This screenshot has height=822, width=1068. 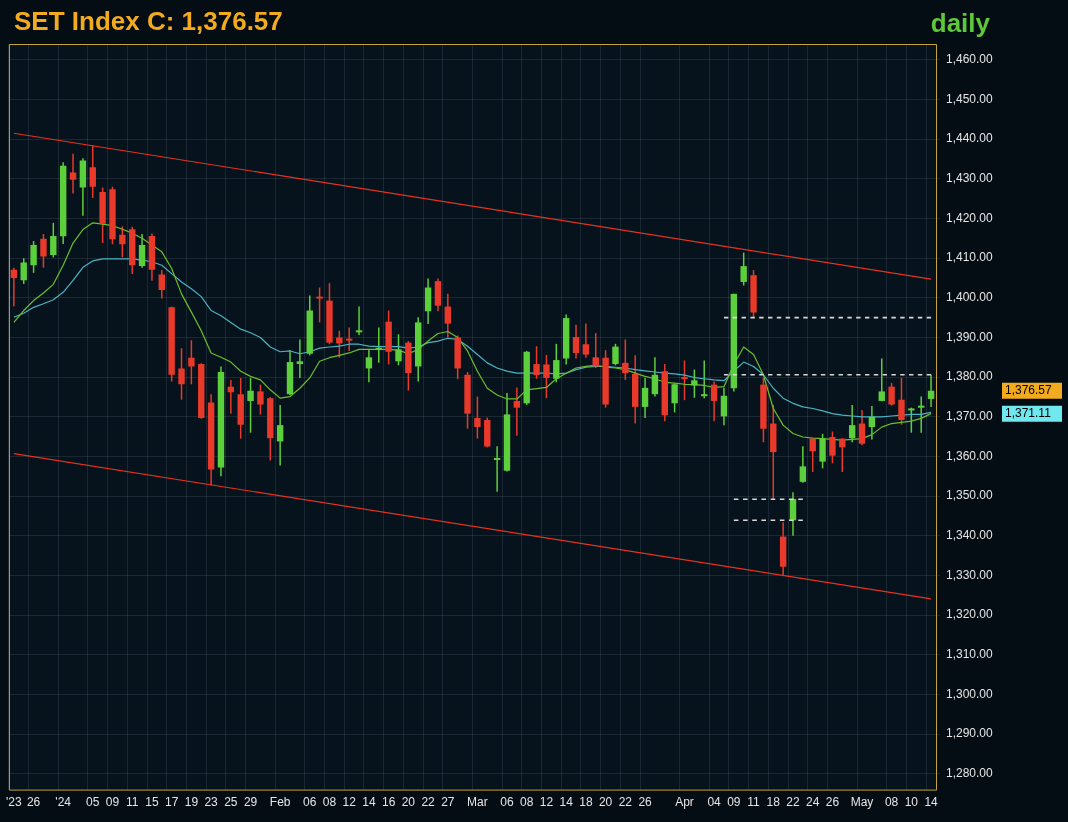 What do you see at coordinates (231, 802) in the screenshot?
I see `x-tick-label: 25` at bounding box center [231, 802].